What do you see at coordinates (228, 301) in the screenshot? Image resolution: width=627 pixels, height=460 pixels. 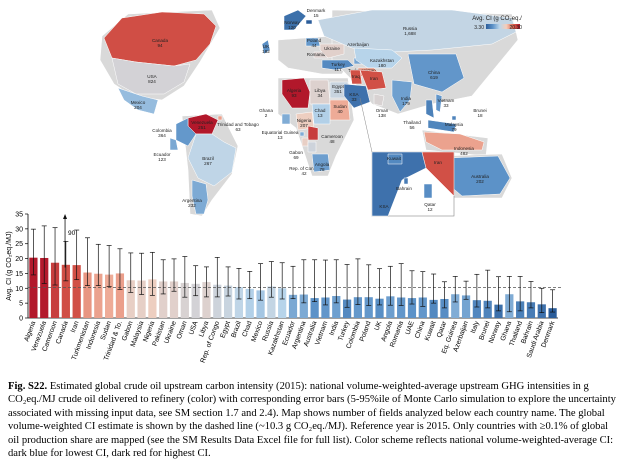 I see `bar-egypt` at bounding box center [228, 301].